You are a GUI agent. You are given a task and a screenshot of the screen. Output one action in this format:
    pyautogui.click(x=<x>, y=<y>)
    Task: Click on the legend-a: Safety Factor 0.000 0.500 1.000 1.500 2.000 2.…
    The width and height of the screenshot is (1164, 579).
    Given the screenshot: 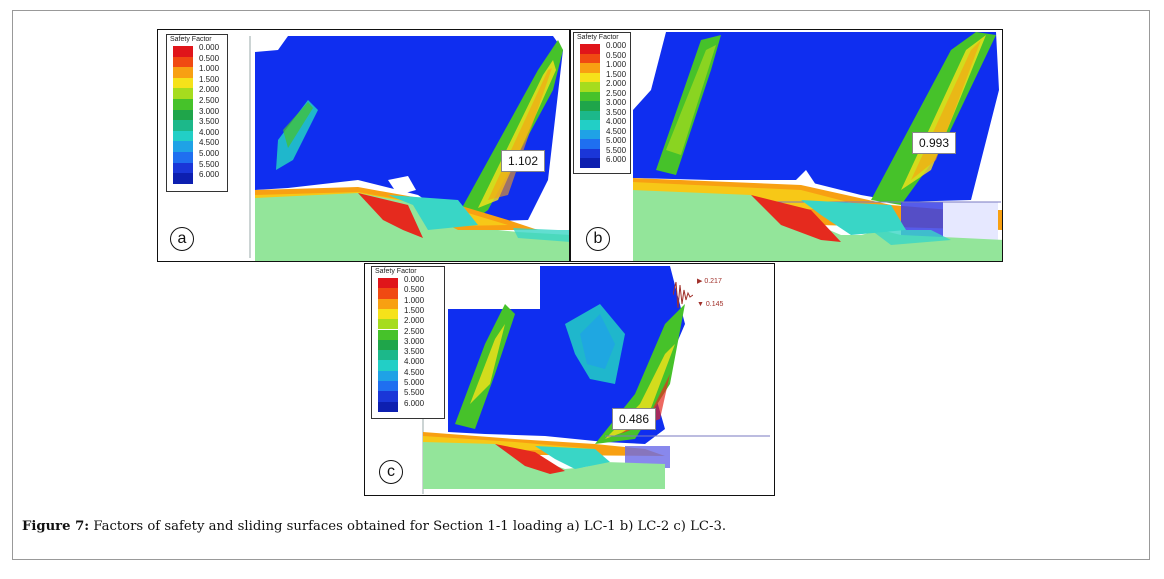 What is the action you would take?
    pyautogui.click(x=197, y=113)
    